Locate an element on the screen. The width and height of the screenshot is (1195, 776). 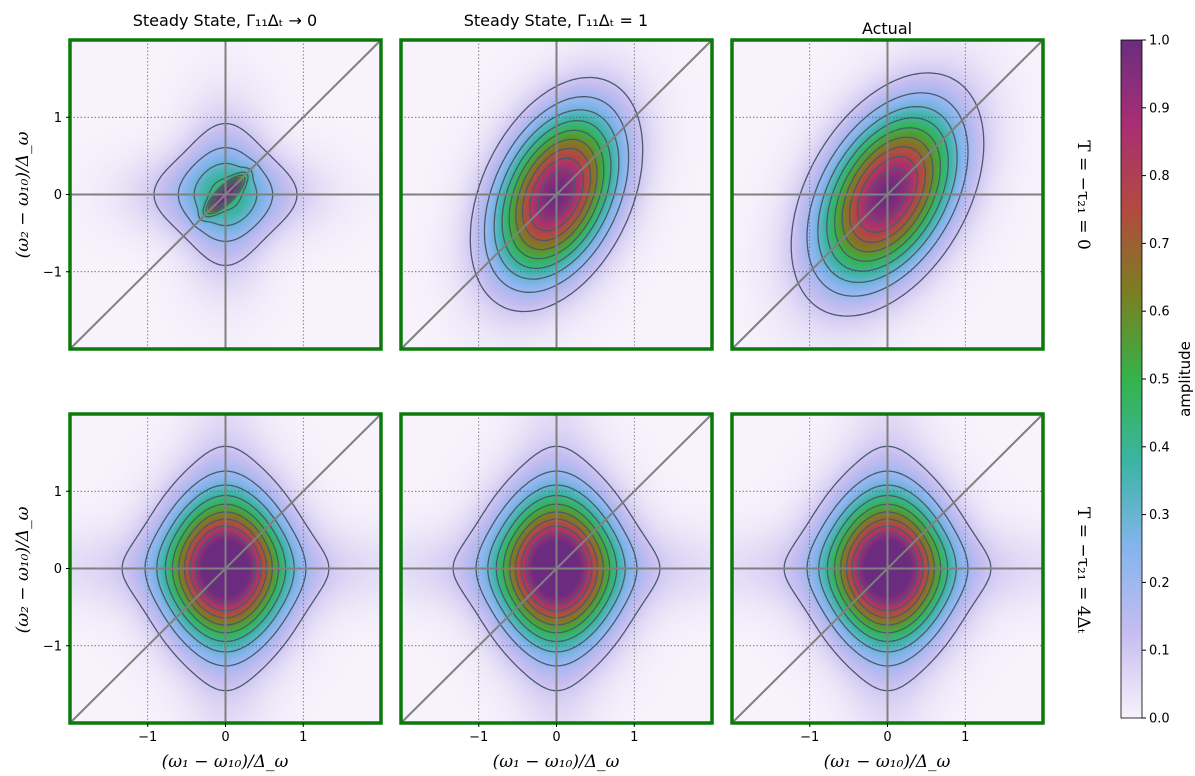
y-axis-label-row-2: (ω₂ − ω₁₀)/Δ_ω is located at coordinates (23, 569).